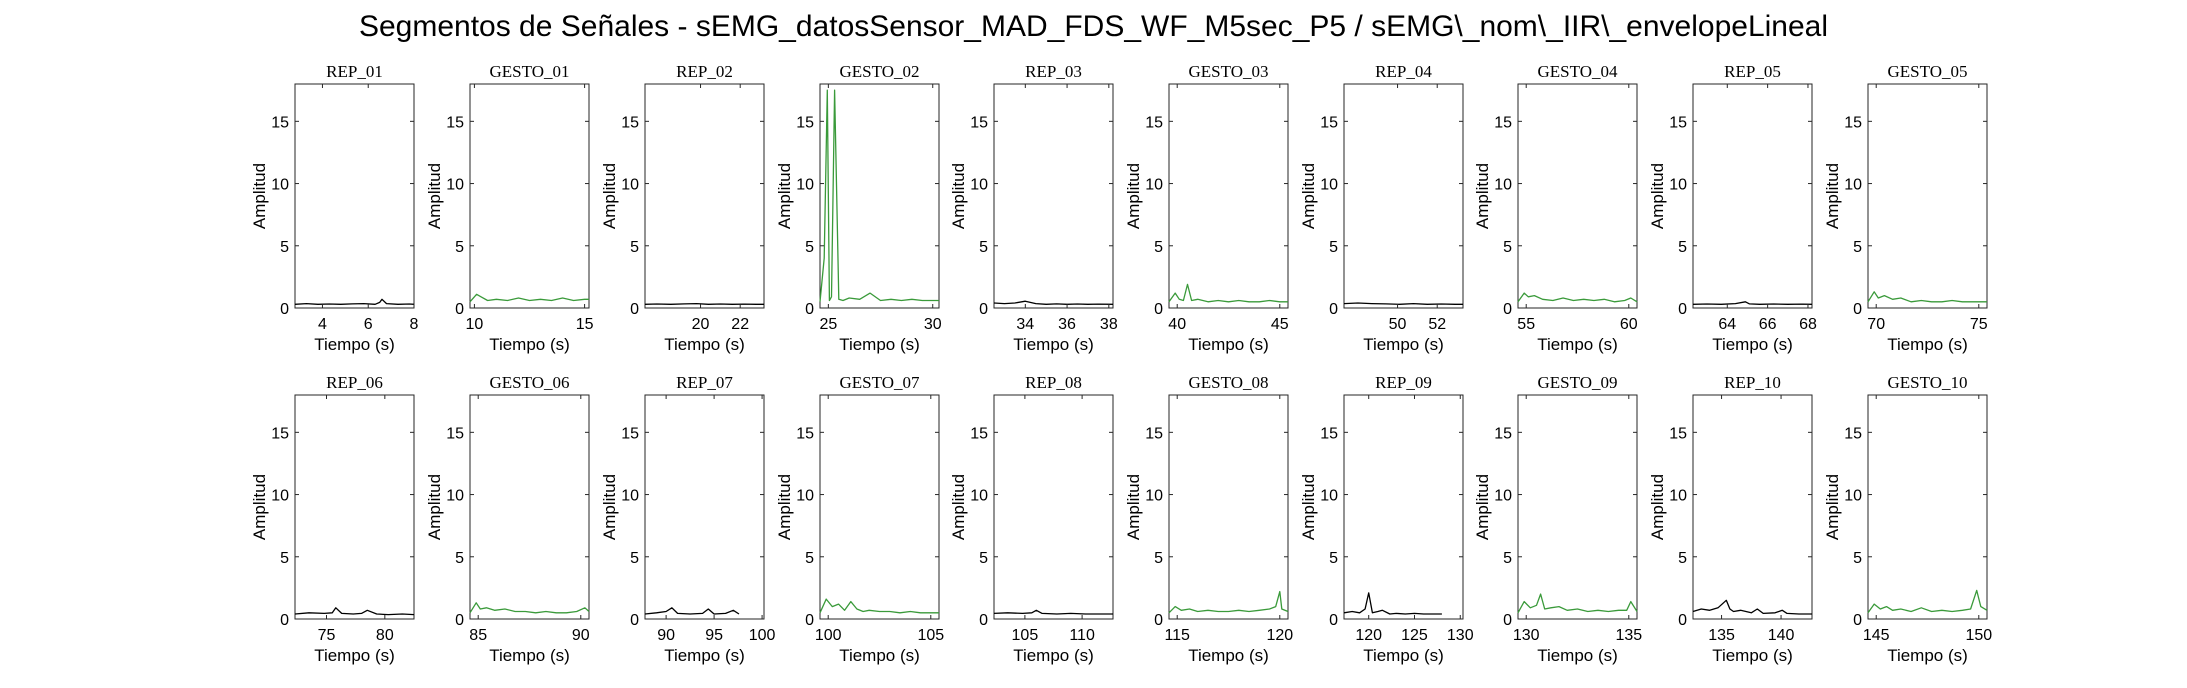 This screenshot has height=688, width=2187. Describe the element at coordinates (1053, 382) in the screenshot. I see `panel-title: REP_08` at that location.